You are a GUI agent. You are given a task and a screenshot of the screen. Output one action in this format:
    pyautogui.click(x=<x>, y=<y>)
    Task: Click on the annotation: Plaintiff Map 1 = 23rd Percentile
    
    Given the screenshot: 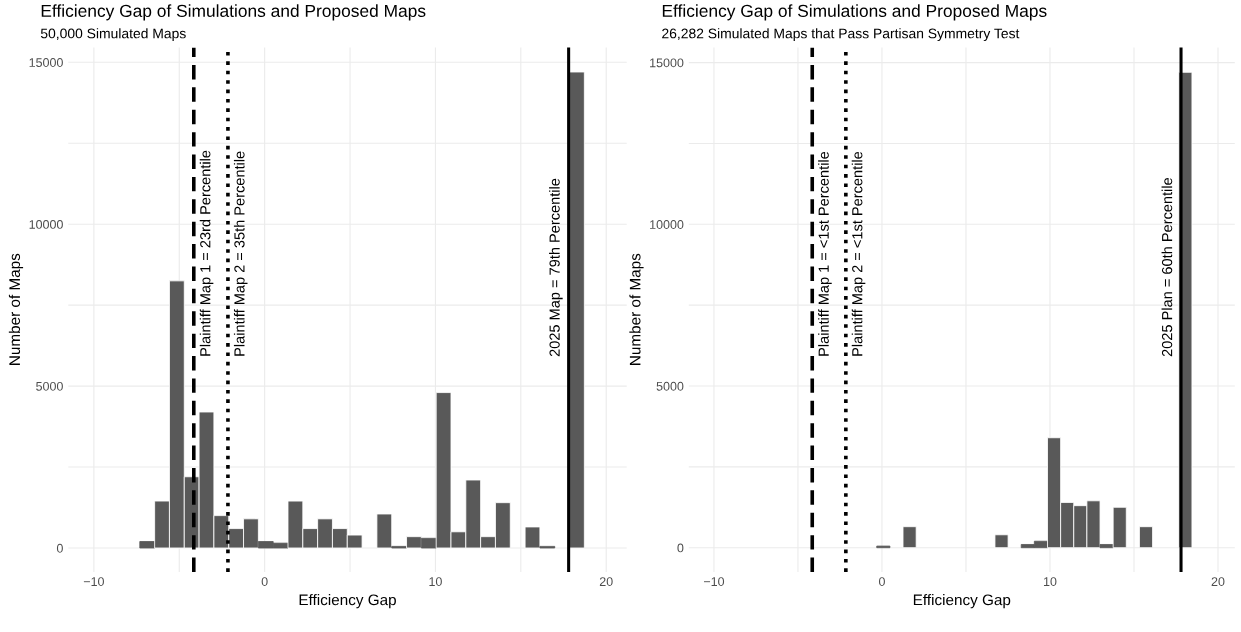 What is the action you would take?
    pyautogui.click(x=206, y=253)
    